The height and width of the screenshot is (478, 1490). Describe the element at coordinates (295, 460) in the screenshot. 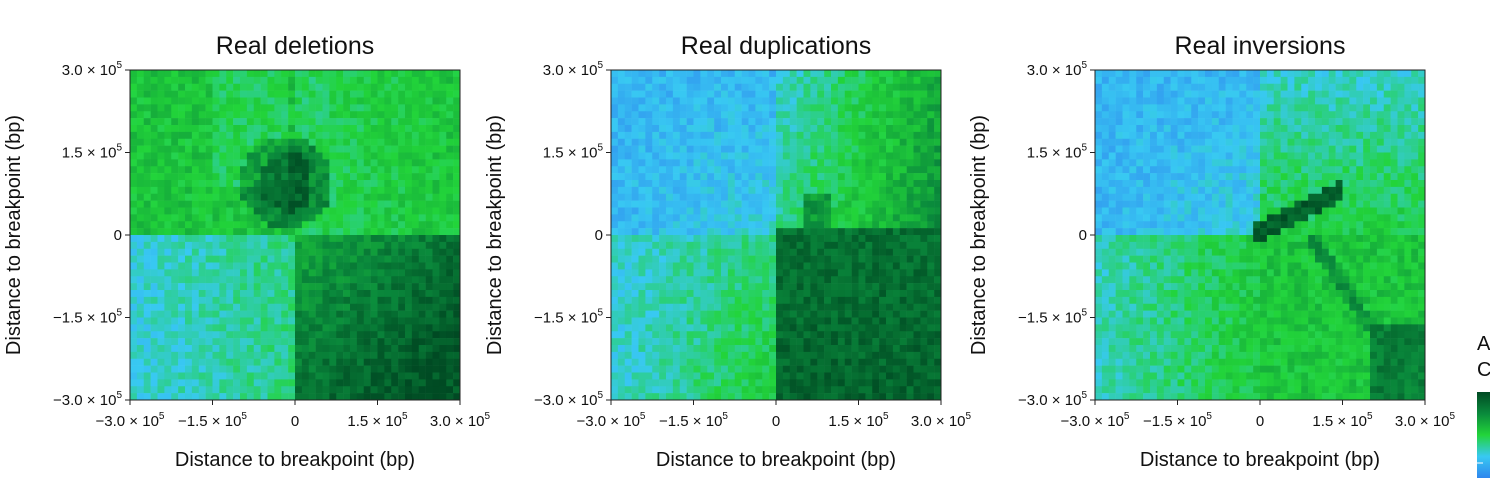

I see `x-axis-label: Distance to breakpoint (bp)` at that location.